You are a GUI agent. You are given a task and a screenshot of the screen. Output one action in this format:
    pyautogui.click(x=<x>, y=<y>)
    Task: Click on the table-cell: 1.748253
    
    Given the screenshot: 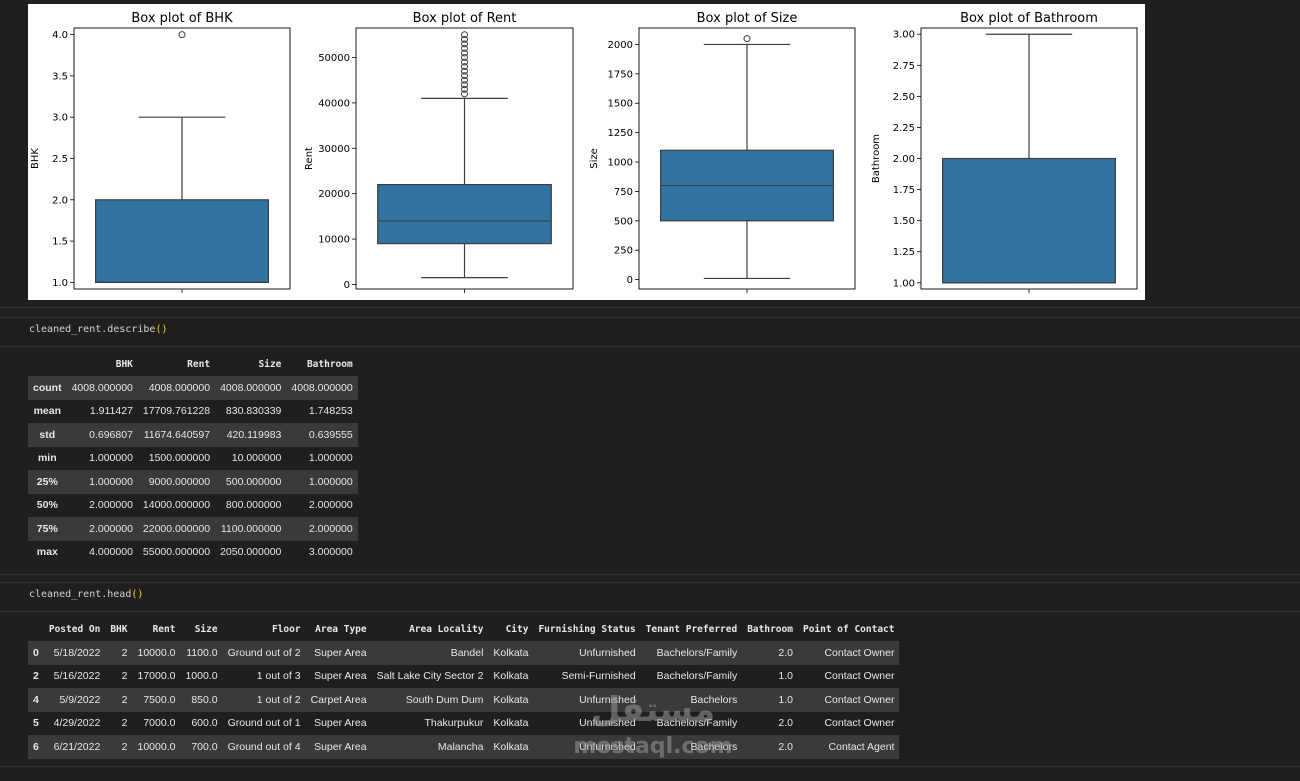 What is the action you would take?
    pyautogui.click(x=330, y=411)
    